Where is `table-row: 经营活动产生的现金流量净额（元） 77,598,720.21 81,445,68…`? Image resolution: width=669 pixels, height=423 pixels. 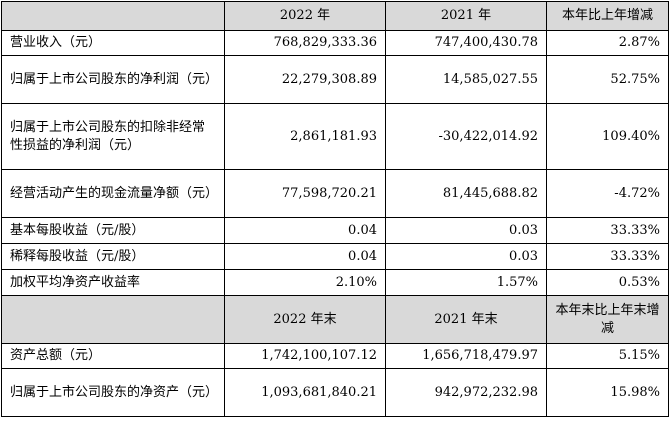
table-row: 经营活动产生的现金流量净额（元） 77,598,720.21 81,445,68… is located at coordinates (335, 193).